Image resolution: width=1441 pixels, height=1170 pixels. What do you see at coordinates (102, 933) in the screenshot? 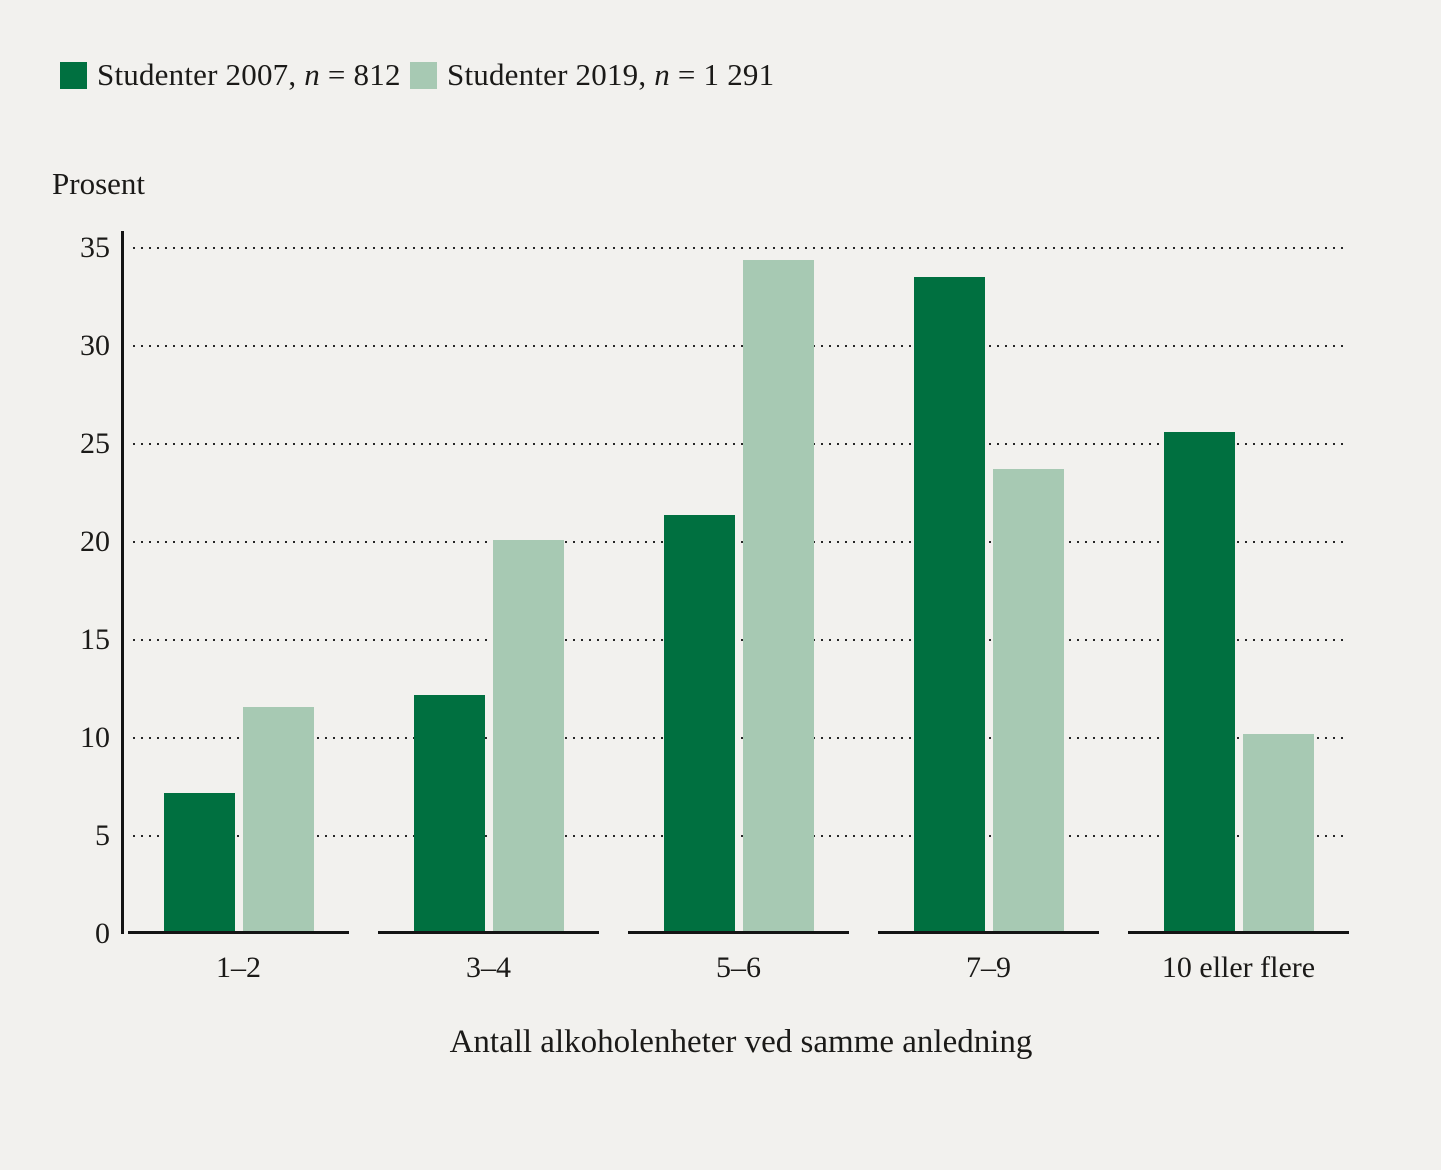
I see `y-tick-0: 0` at bounding box center [102, 933].